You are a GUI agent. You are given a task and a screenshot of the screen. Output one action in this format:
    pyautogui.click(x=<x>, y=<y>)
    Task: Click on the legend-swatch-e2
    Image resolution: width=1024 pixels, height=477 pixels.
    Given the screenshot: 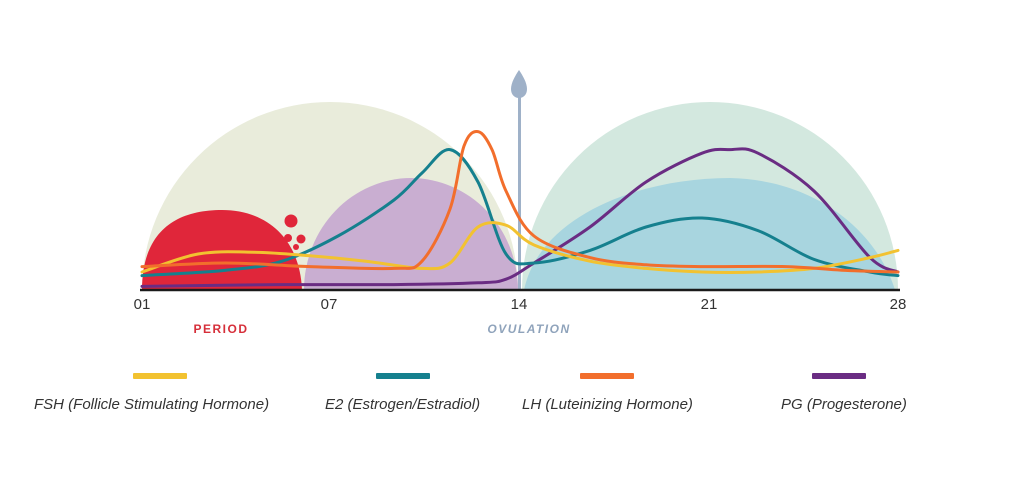 What is the action you would take?
    pyautogui.click(x=403, y=376)
    